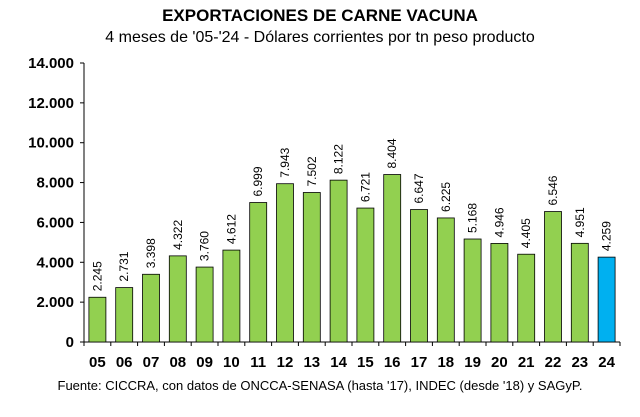 Image resolution: width=640 pixels, height=417 pixels. Describe the element at coordinates (472, 362) in the screenshot. I see `x-tick-label: 19` at that location.